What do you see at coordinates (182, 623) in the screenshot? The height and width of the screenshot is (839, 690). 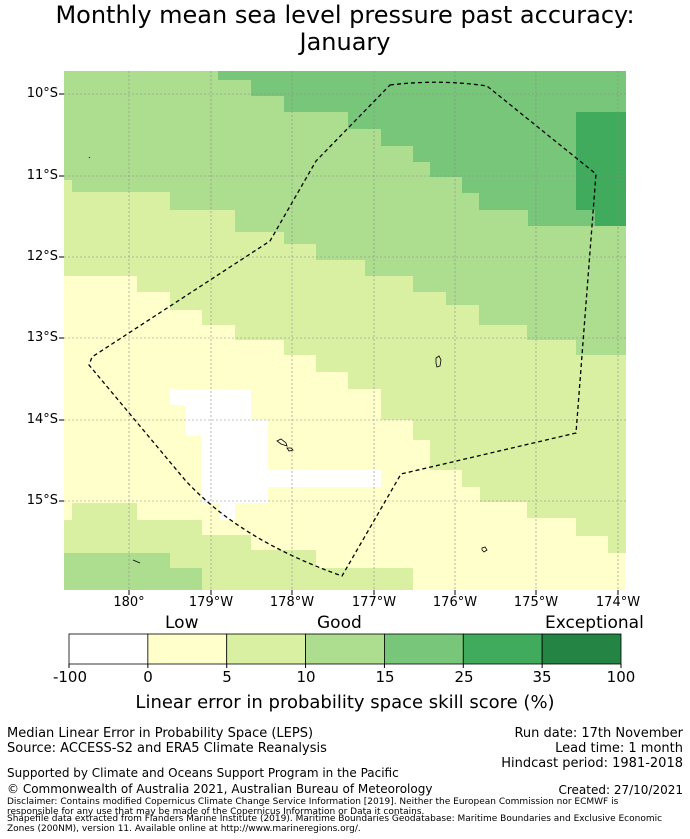 I see `category-low: Low` at bounding box center [182, 623].